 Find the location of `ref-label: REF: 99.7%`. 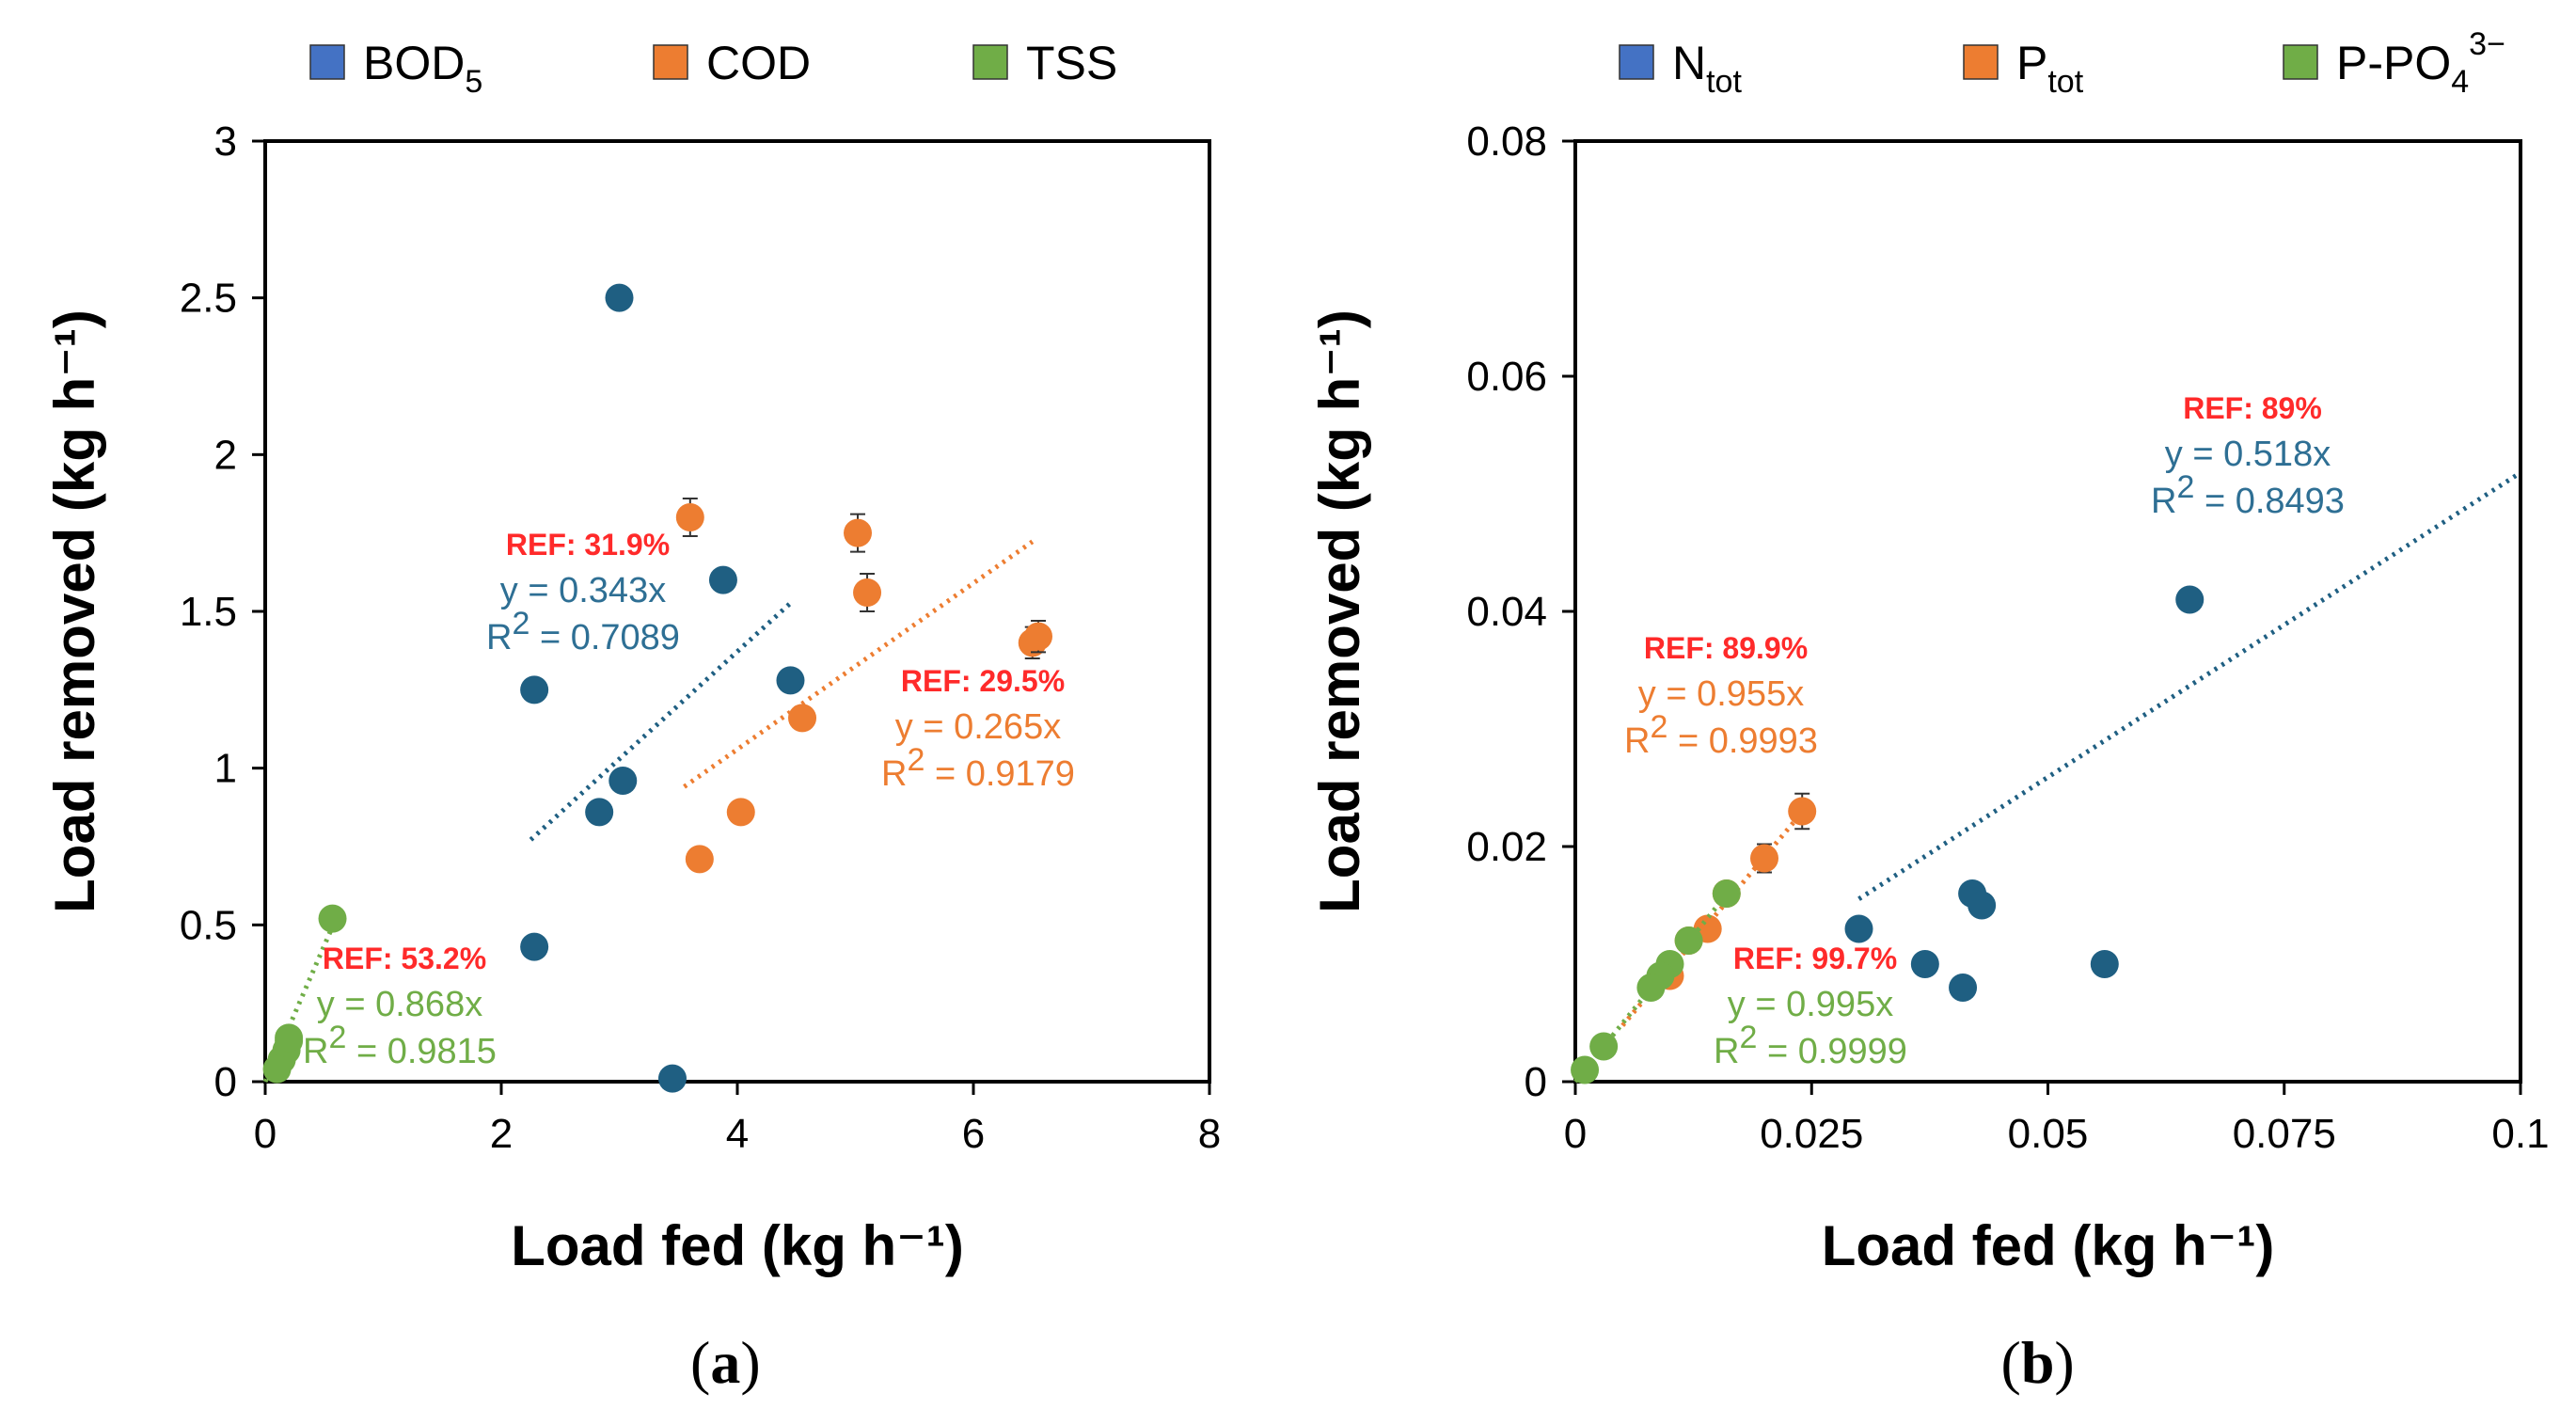

ref-label: REF: 99.7% is located at coordinates (1815, 958).